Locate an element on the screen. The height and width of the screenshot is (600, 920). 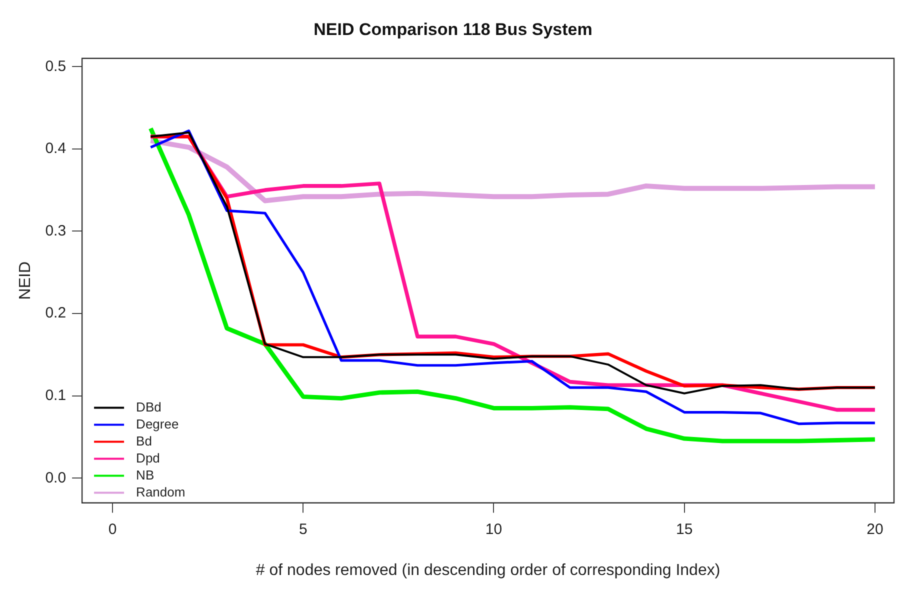
x-axis-title: # of nodes removed (in descending order of corresponding Index) is located at coordinates (488, 570).